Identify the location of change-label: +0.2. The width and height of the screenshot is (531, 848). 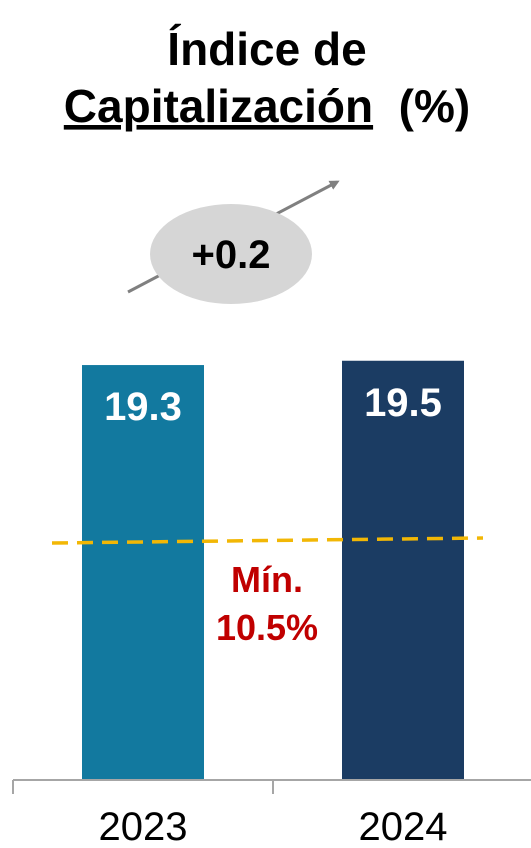
(231, 255).